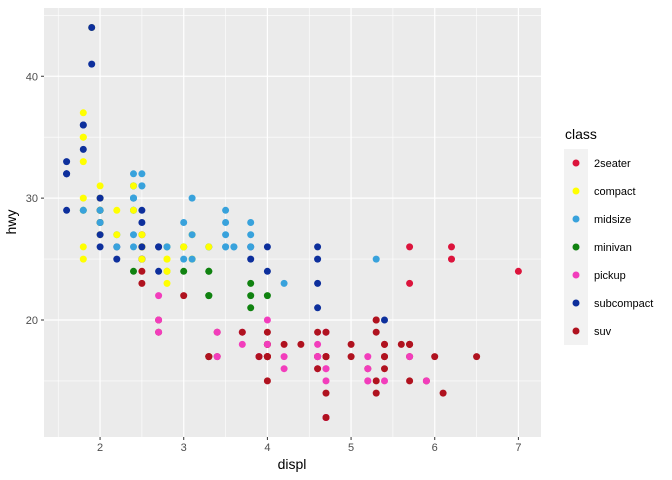 This screenshot has width=672, height=480. Describe the element at coordinates (576, 303) in the screenshot. I see `legend-key-dot-subcompact` at that location.